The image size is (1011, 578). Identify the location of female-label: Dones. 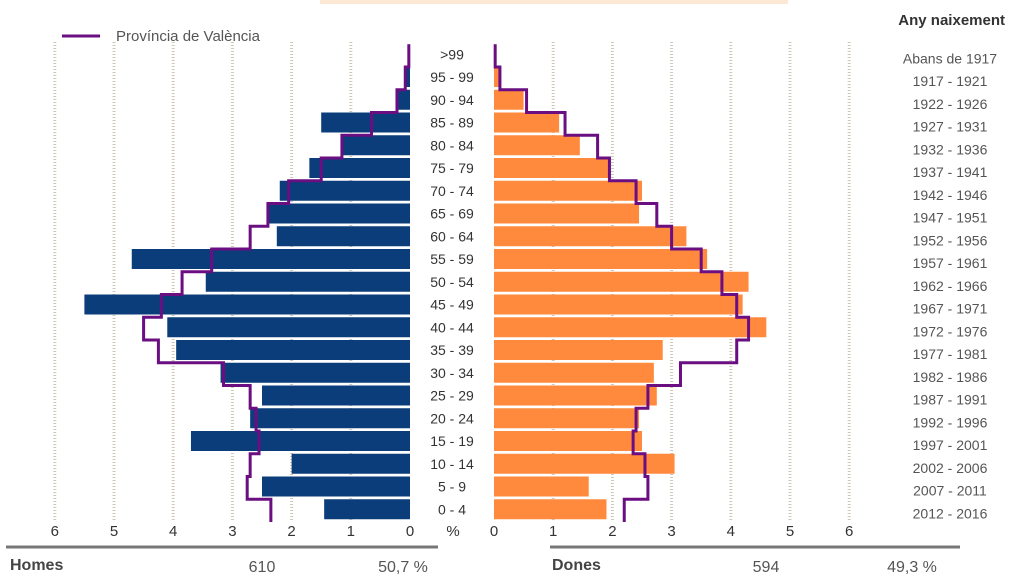
(576, 565).